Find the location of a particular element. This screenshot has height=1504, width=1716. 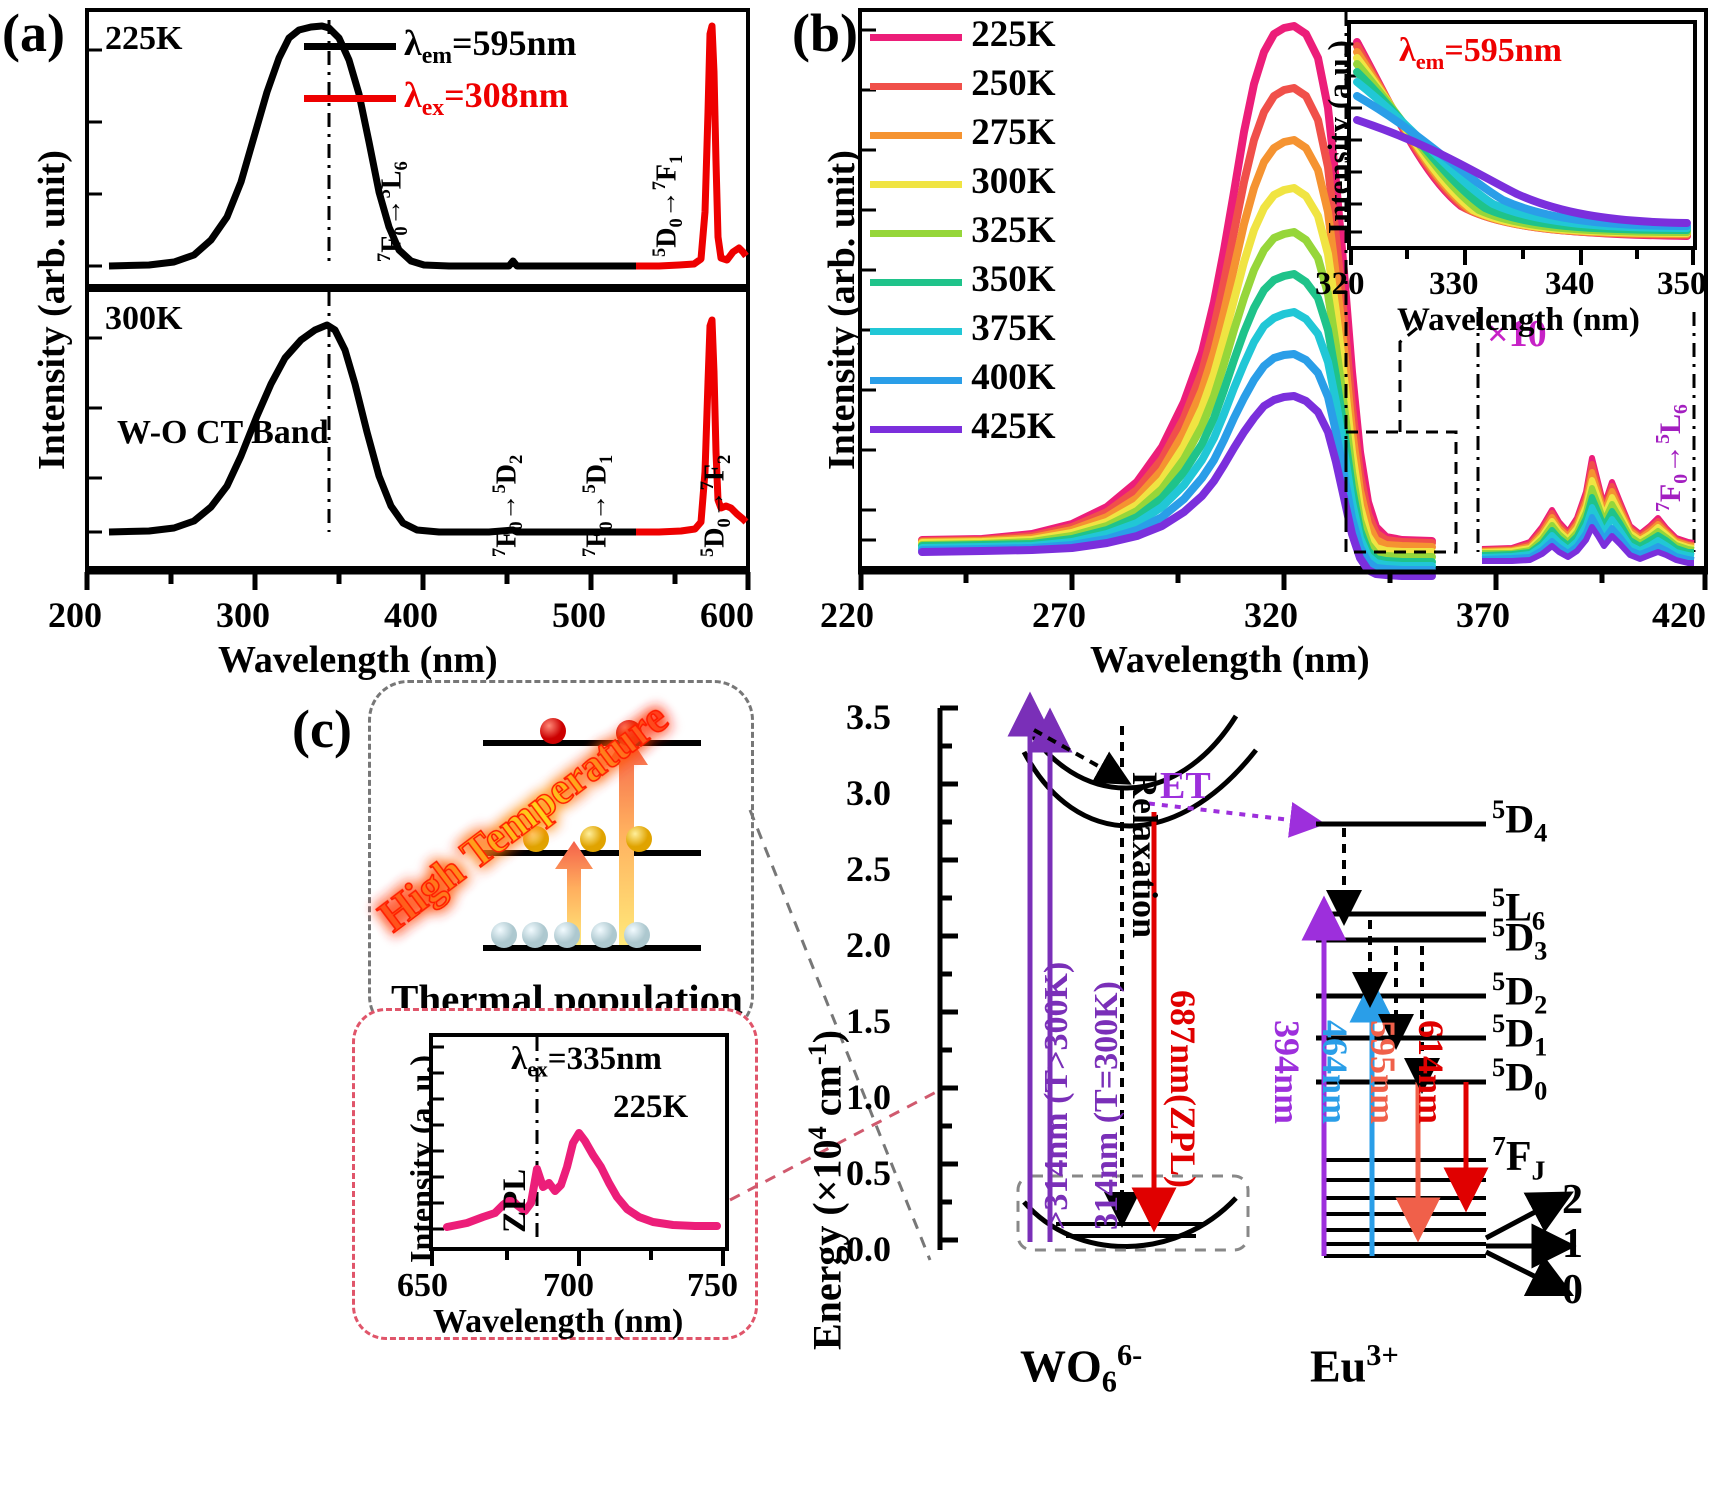

fj-sublevel-0: 0 is located at coordinates (1572, 1290).